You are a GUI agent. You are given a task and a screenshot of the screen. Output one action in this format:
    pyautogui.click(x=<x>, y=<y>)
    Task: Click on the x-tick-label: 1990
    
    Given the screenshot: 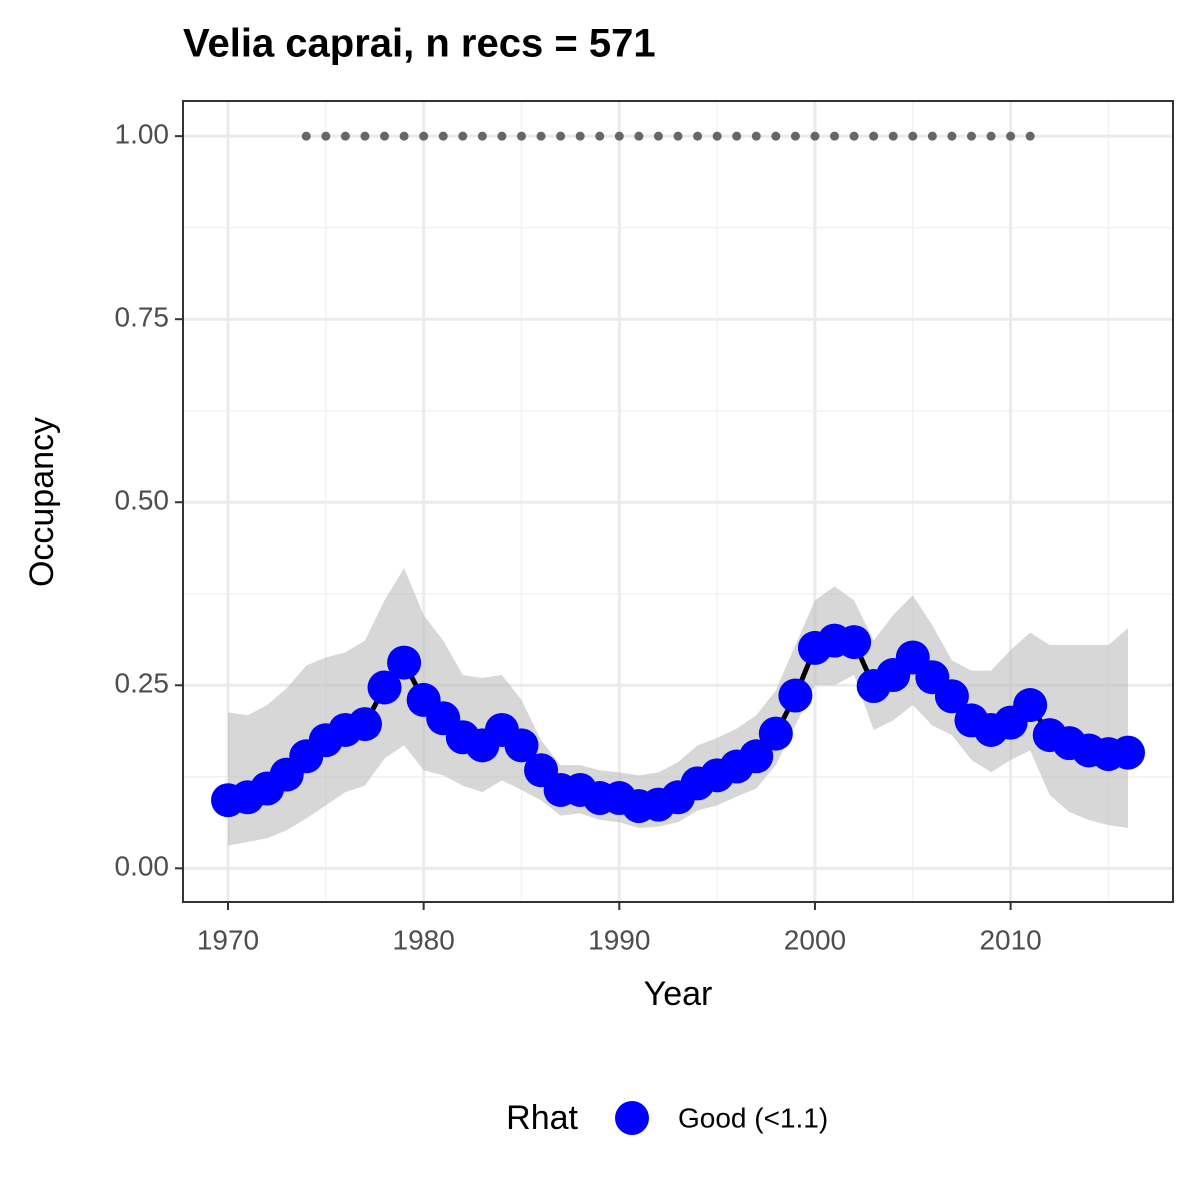 What is the action you would take?
    pyautogui.click(x=619, y=939)
    